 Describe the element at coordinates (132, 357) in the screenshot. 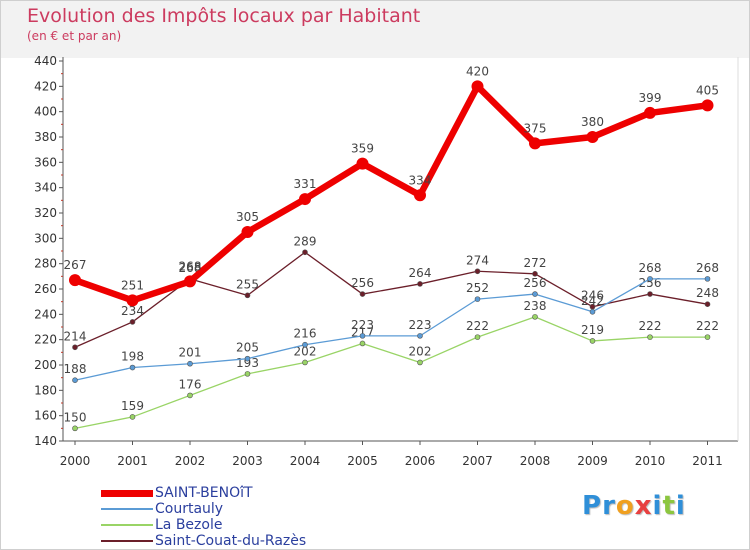

I see `data-label: 198` at that location.